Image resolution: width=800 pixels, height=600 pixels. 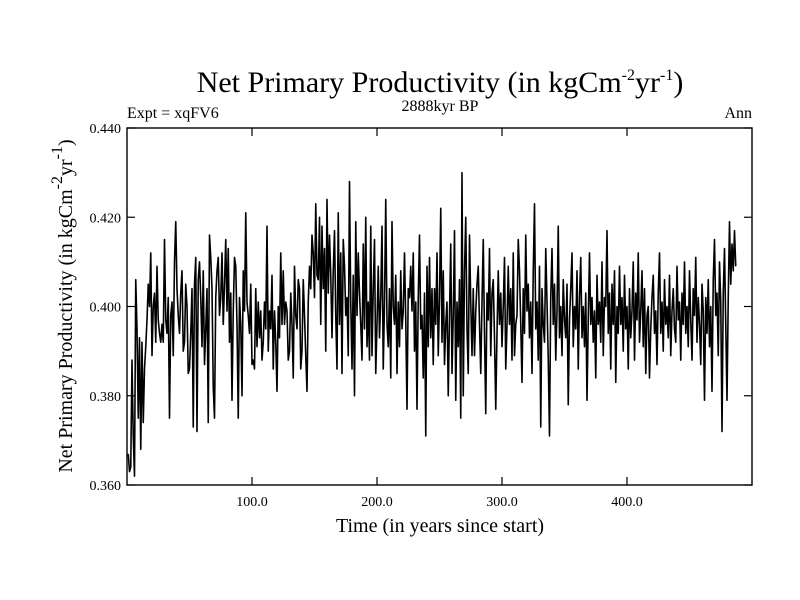 What do you see at coordinates (106, 486) in the screenshot?
I see `y-tick-label: 0.360` at bounding box center [106, 486].